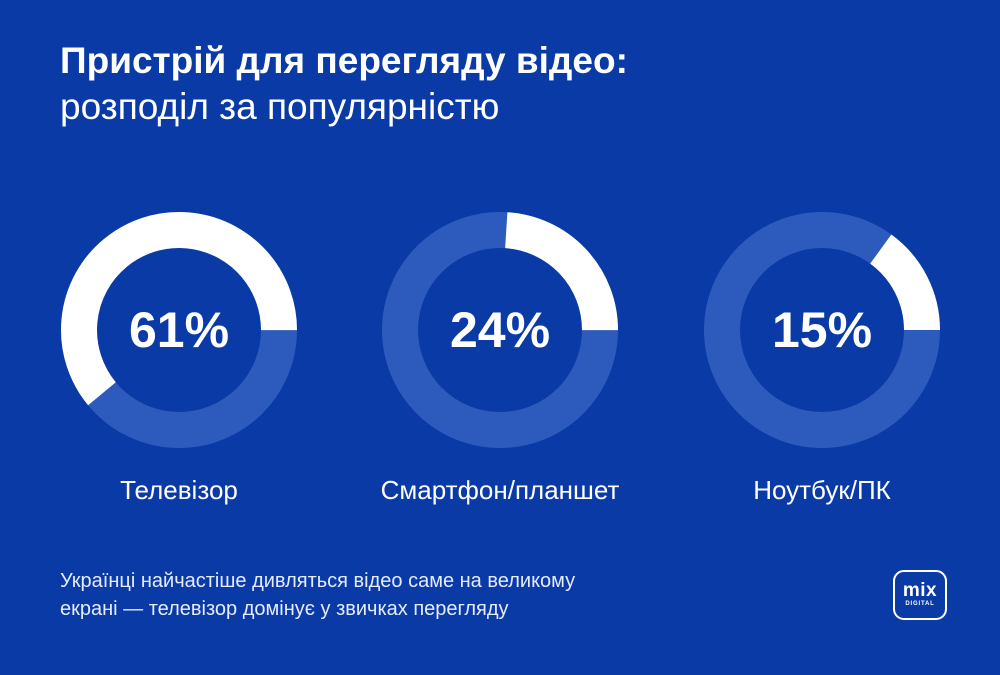  What do you see at coordinates (500, 490) in the screenshot?
I see `category-label-smartphone-tablet: Смартфон/планшет` at bounding box center [500, 490].